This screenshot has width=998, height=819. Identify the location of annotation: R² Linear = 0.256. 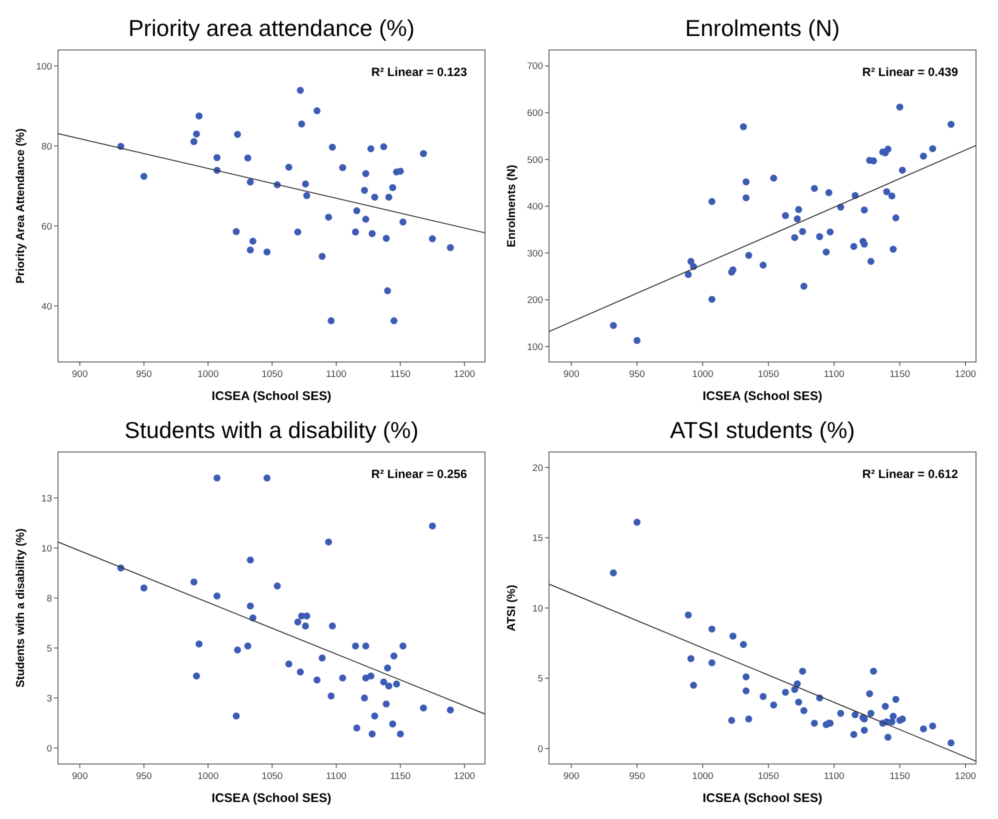
(419, 474).